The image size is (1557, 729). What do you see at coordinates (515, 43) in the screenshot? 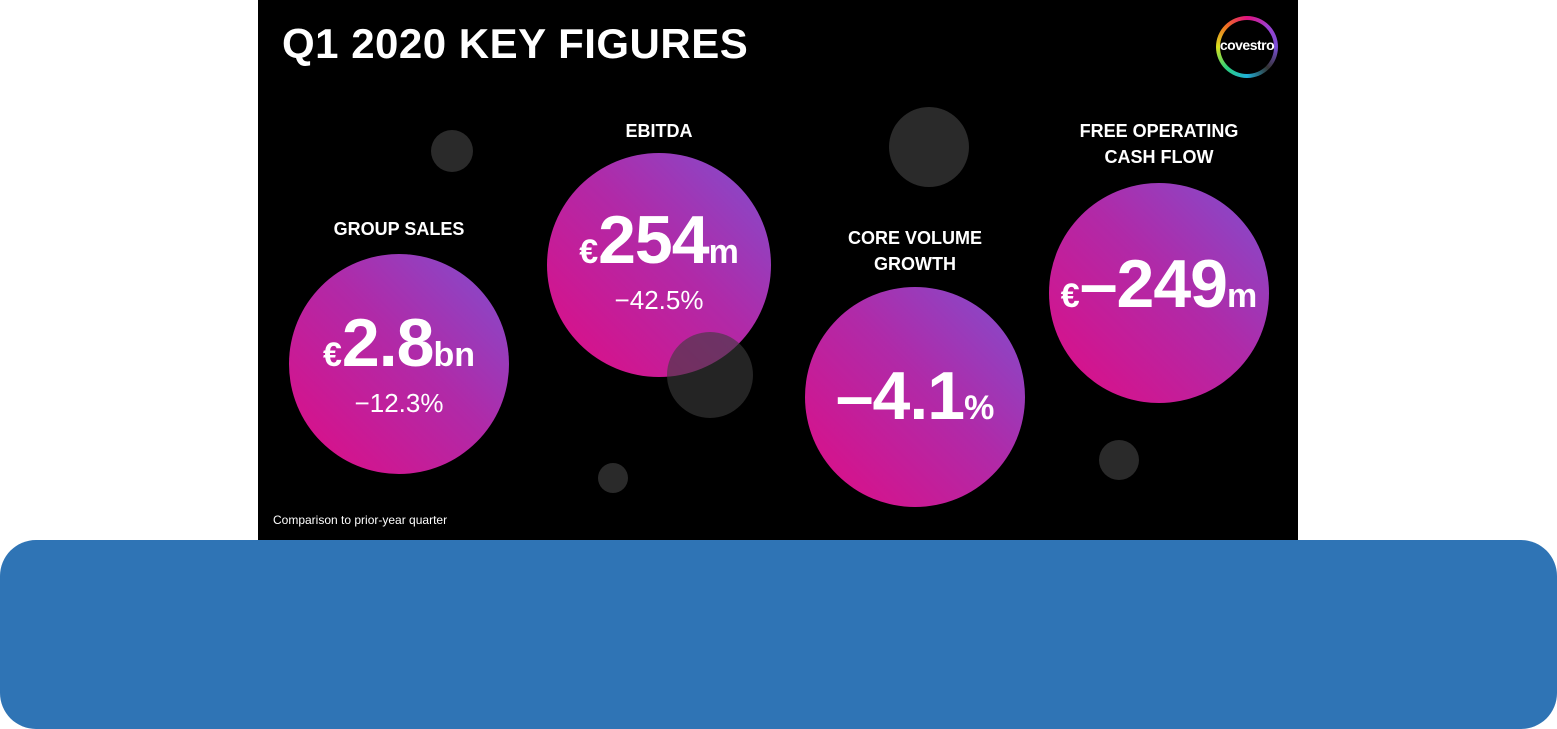
I see `slide-title: Q1 2020 KEY FIGURES` at bounding box center [515, 43].